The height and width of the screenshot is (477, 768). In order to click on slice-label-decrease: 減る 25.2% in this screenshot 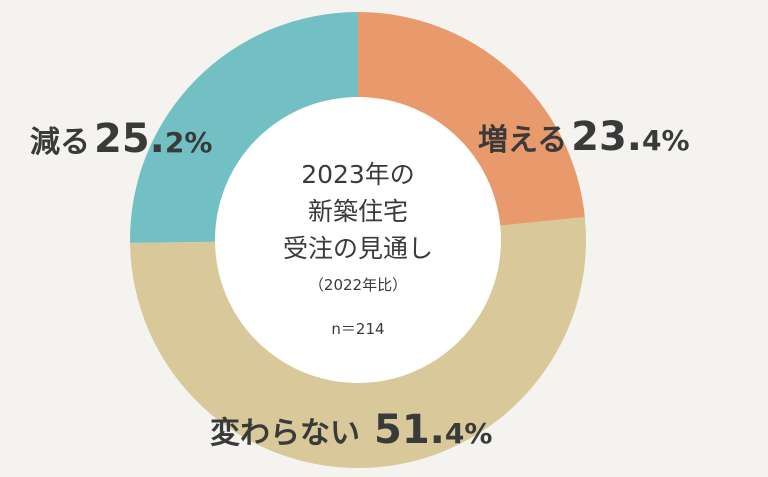, I will do `click(121, 139)`.